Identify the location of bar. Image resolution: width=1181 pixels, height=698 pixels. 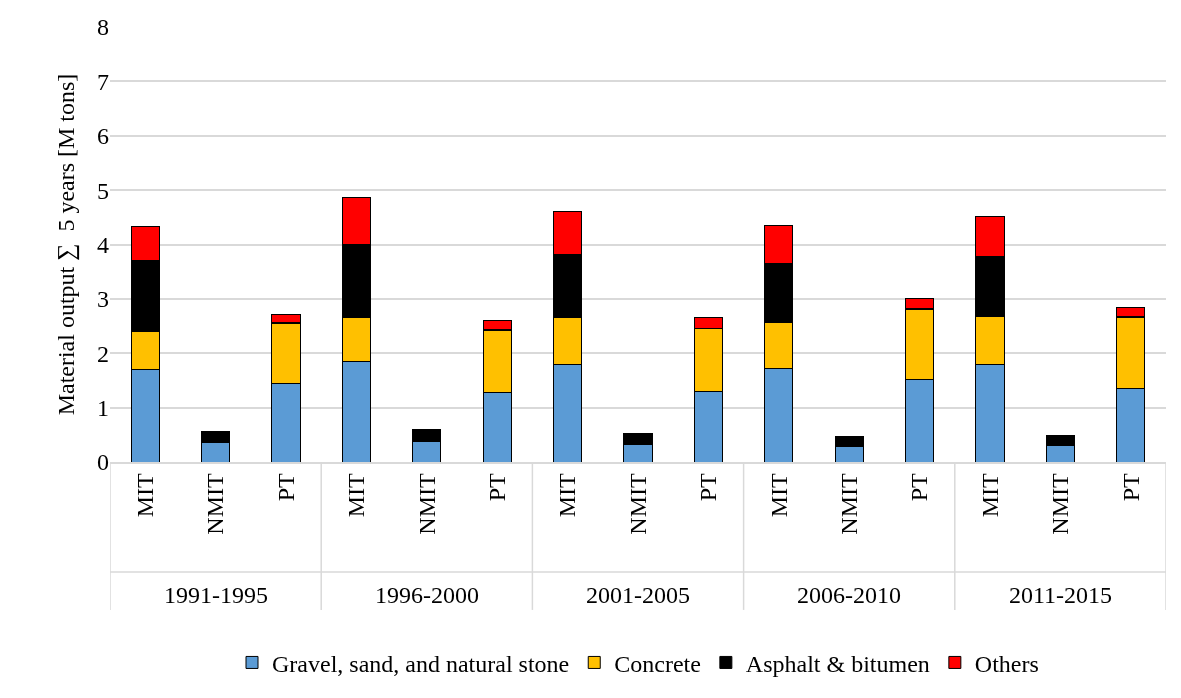
(1131, 312).